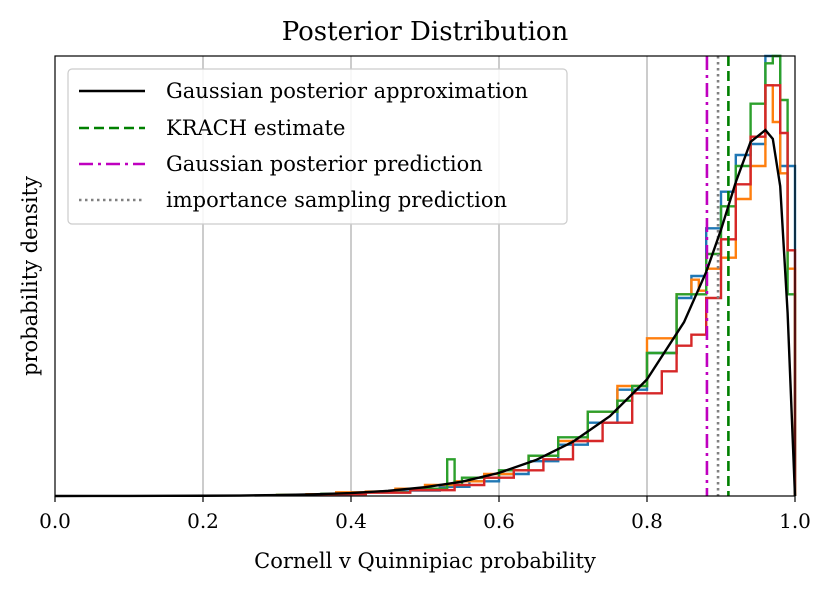 This screenshot has width=830, height=594. I want to click on y-axis-label: probability density, so click(30, 276).